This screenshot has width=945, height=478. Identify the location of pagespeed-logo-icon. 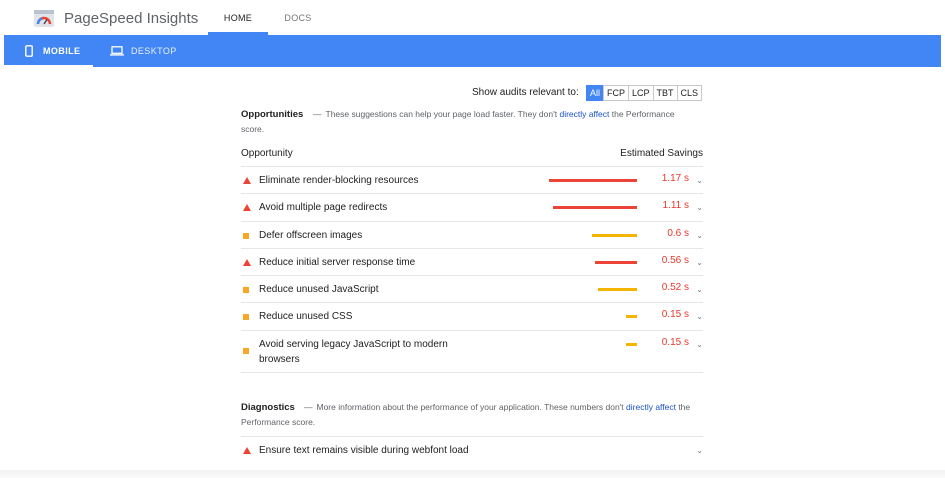
(44, 18).